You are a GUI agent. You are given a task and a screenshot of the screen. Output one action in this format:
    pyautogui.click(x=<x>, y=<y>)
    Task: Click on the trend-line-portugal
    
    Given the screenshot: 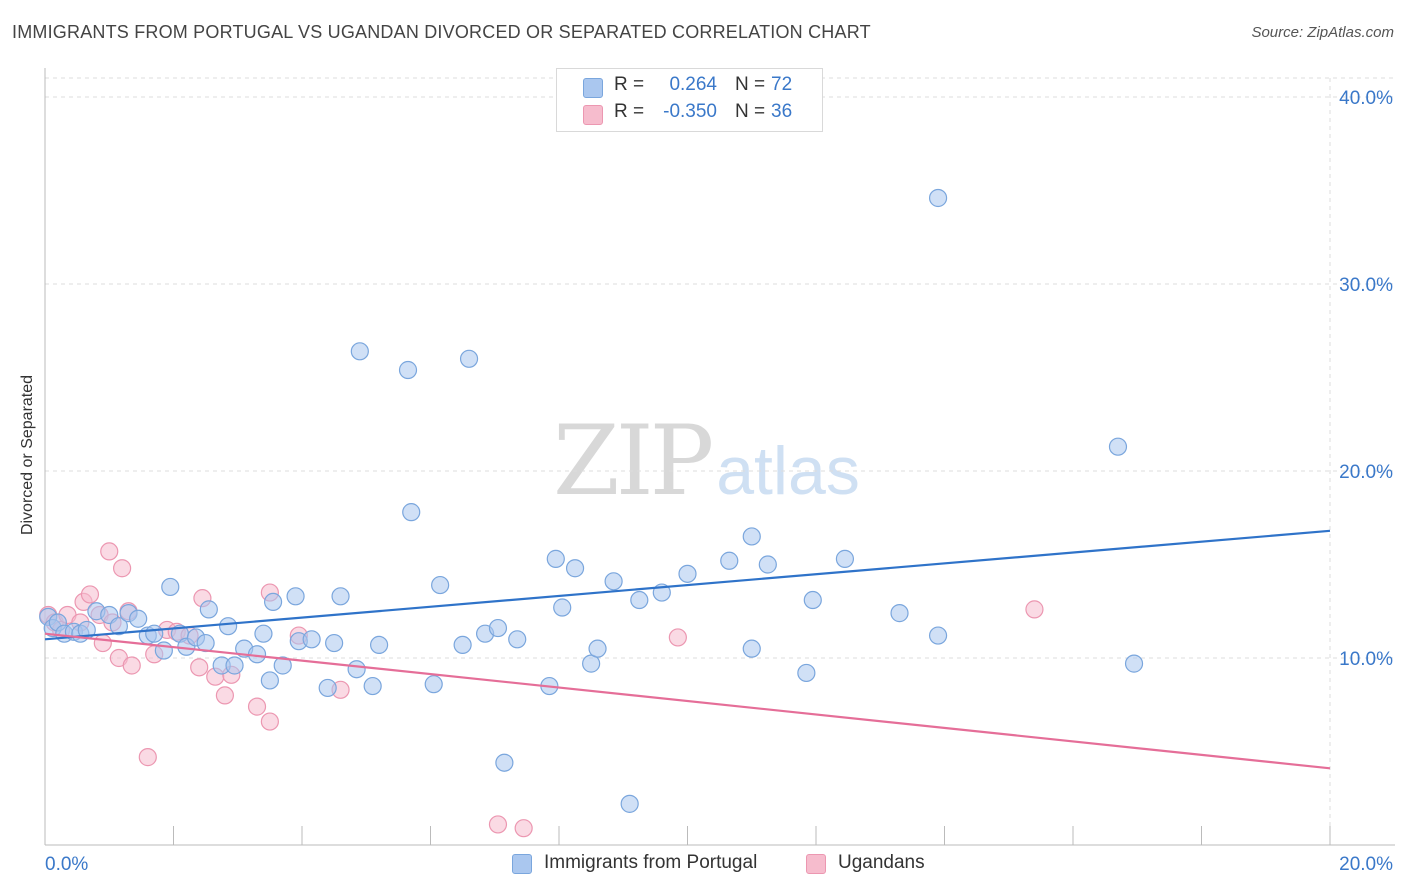 What is the action you would take?
    pyautogui.click(x=687, y=585)
    